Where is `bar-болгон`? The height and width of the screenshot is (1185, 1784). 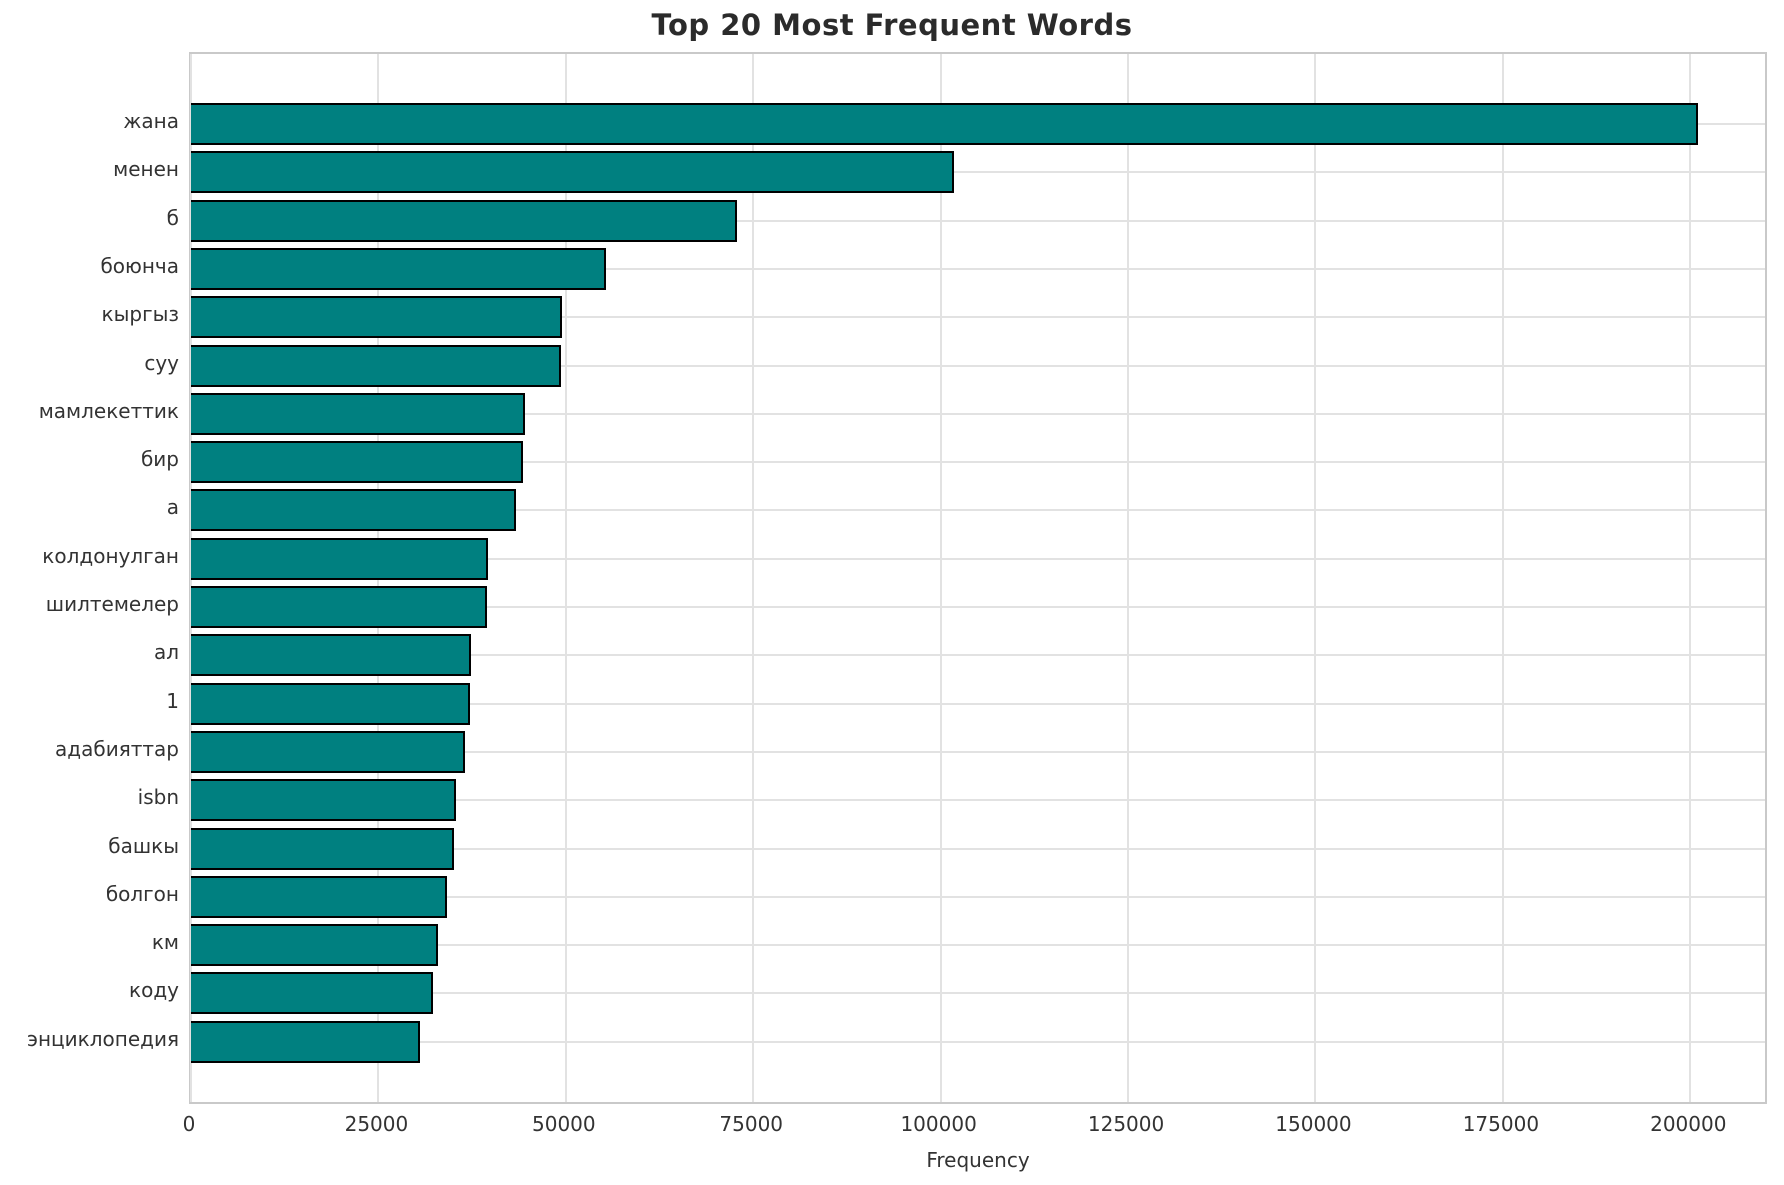
bar-болгон is located at coordinates (319, 896).